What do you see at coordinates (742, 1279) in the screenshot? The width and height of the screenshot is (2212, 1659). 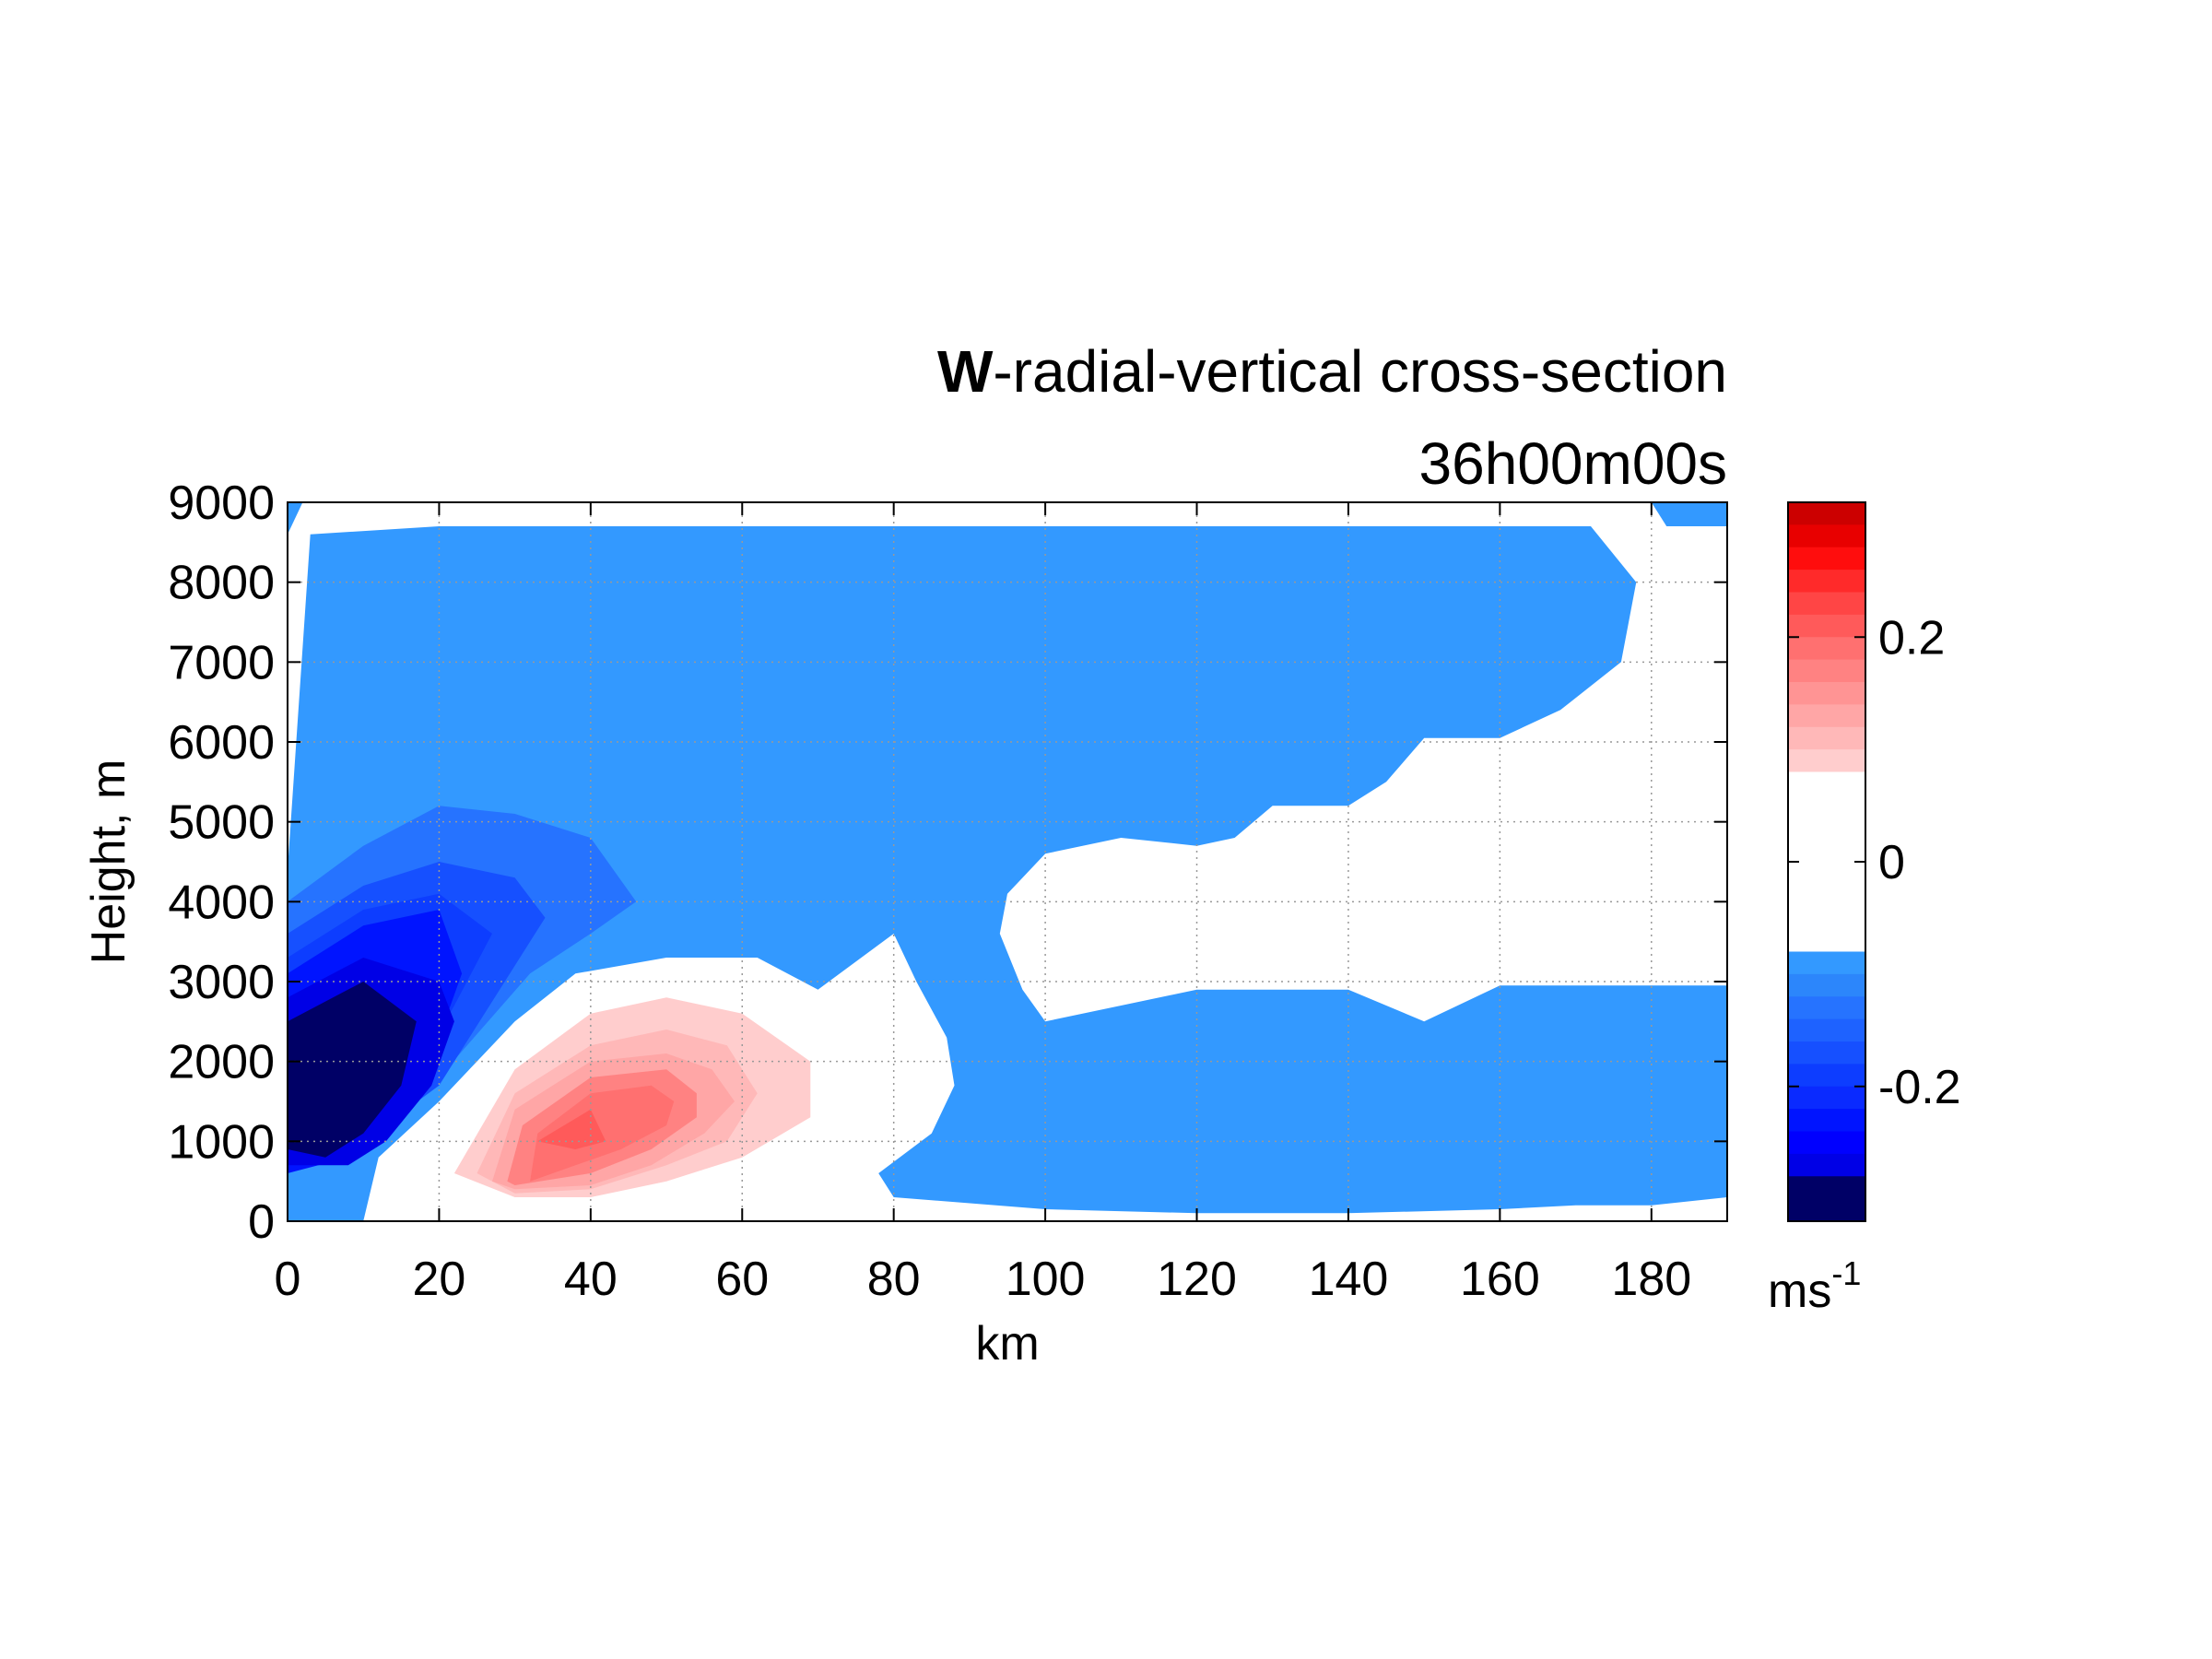 I see `x-tick-label: 60` at bounding box center [742, 1279].